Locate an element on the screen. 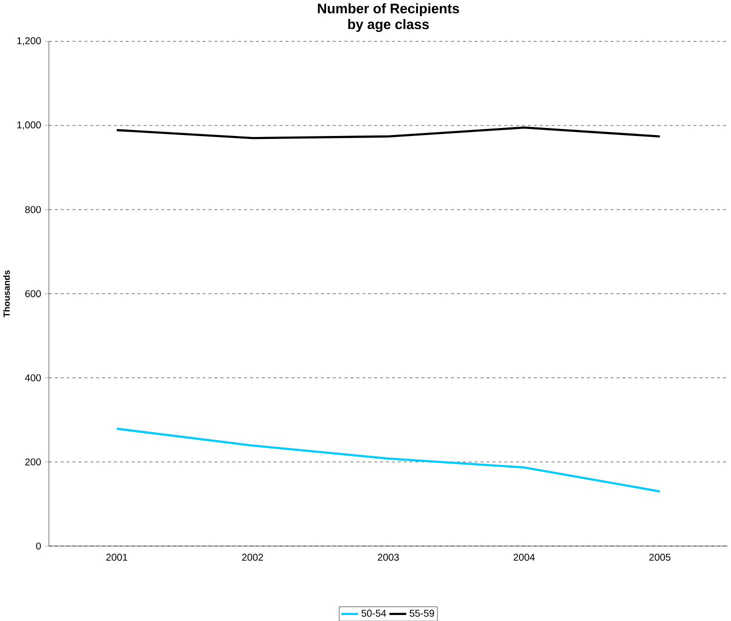 The width and height of the screenshot is (731, 621). y-tick-label: 1,000 is located at coordinates (29, 125).